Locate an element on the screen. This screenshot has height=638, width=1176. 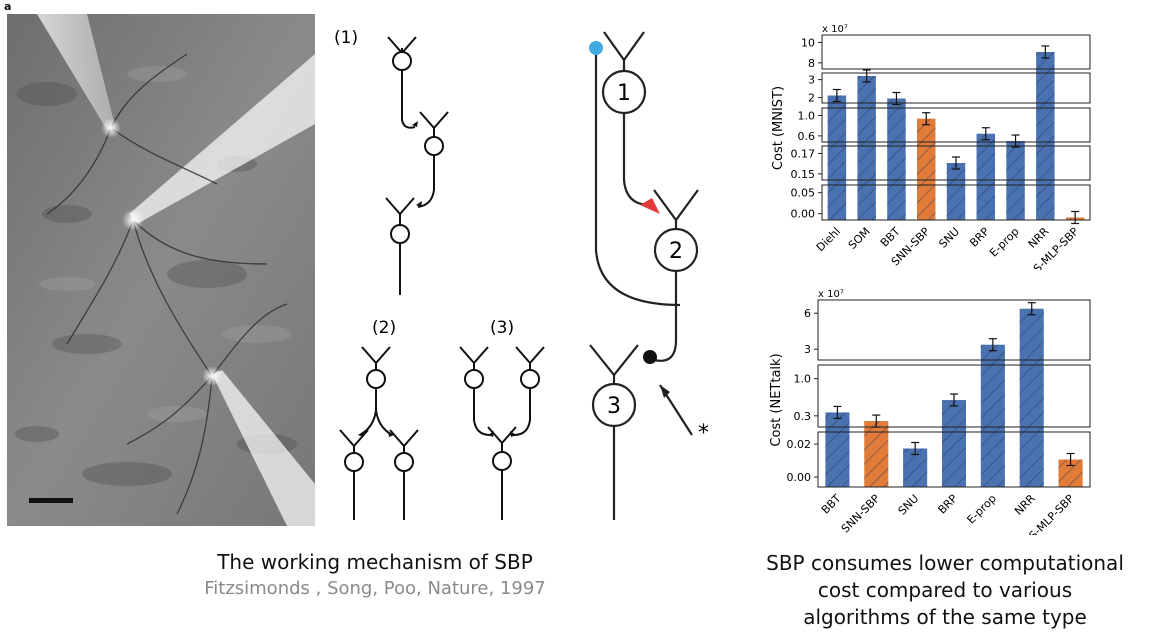
axis-segment-frame is located at coordinates (954, 330).